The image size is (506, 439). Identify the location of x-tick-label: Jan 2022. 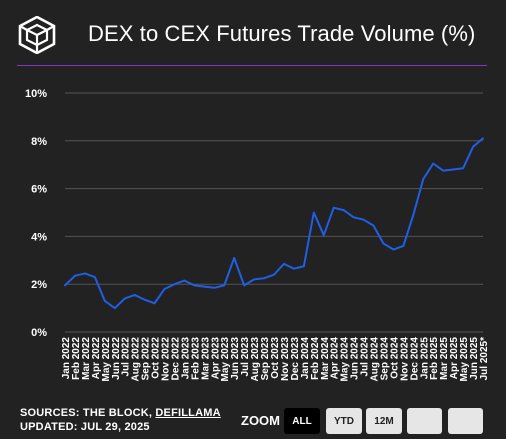
(66, 358).